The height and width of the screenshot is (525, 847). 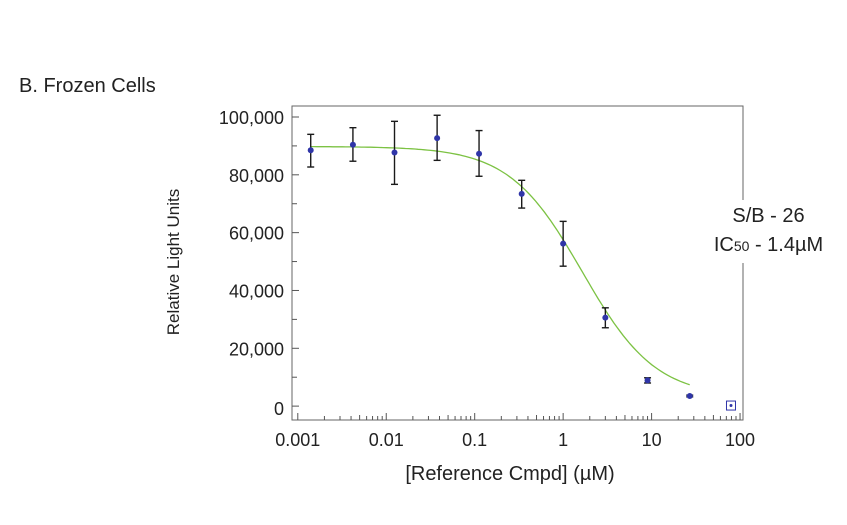 What do you see at coordinates (509, 474) in the screenshot?
I see `x-axis-label: [Reference Cmpd] (µM)` at bounding box center [509, 474].